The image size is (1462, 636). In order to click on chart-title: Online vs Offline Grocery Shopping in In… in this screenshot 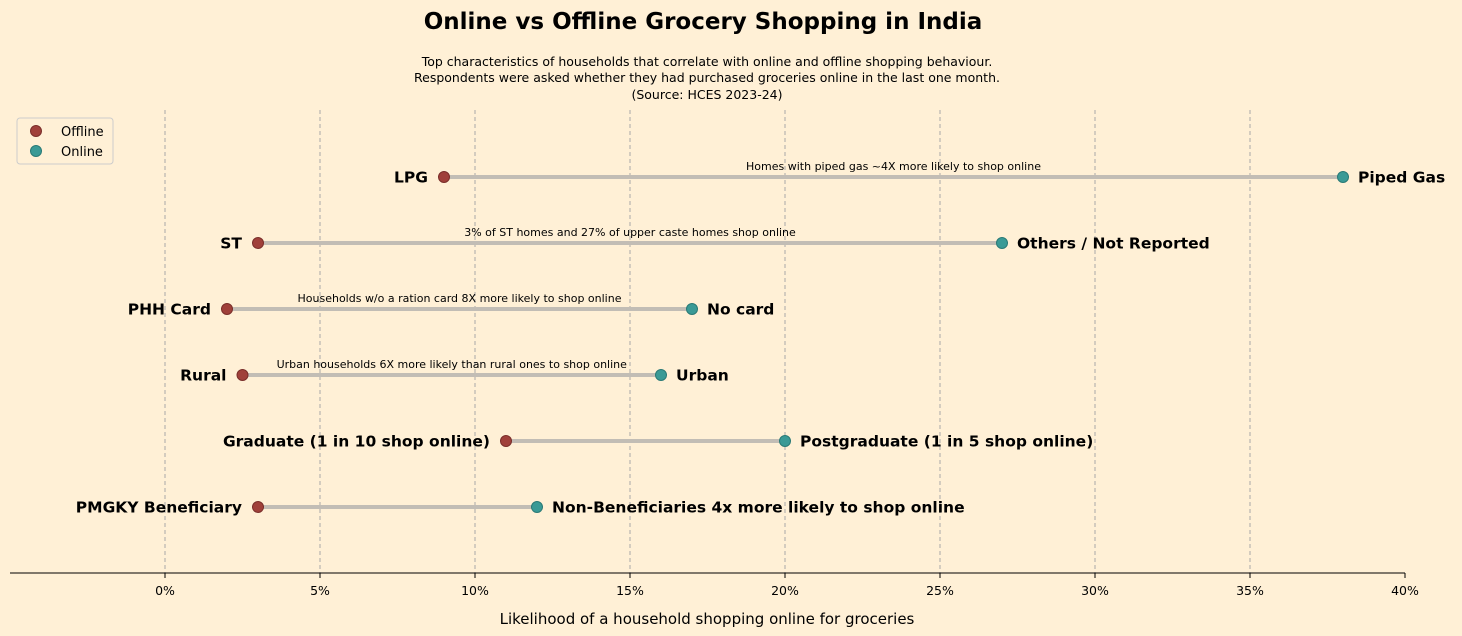, I will do `click(703, 22)`.